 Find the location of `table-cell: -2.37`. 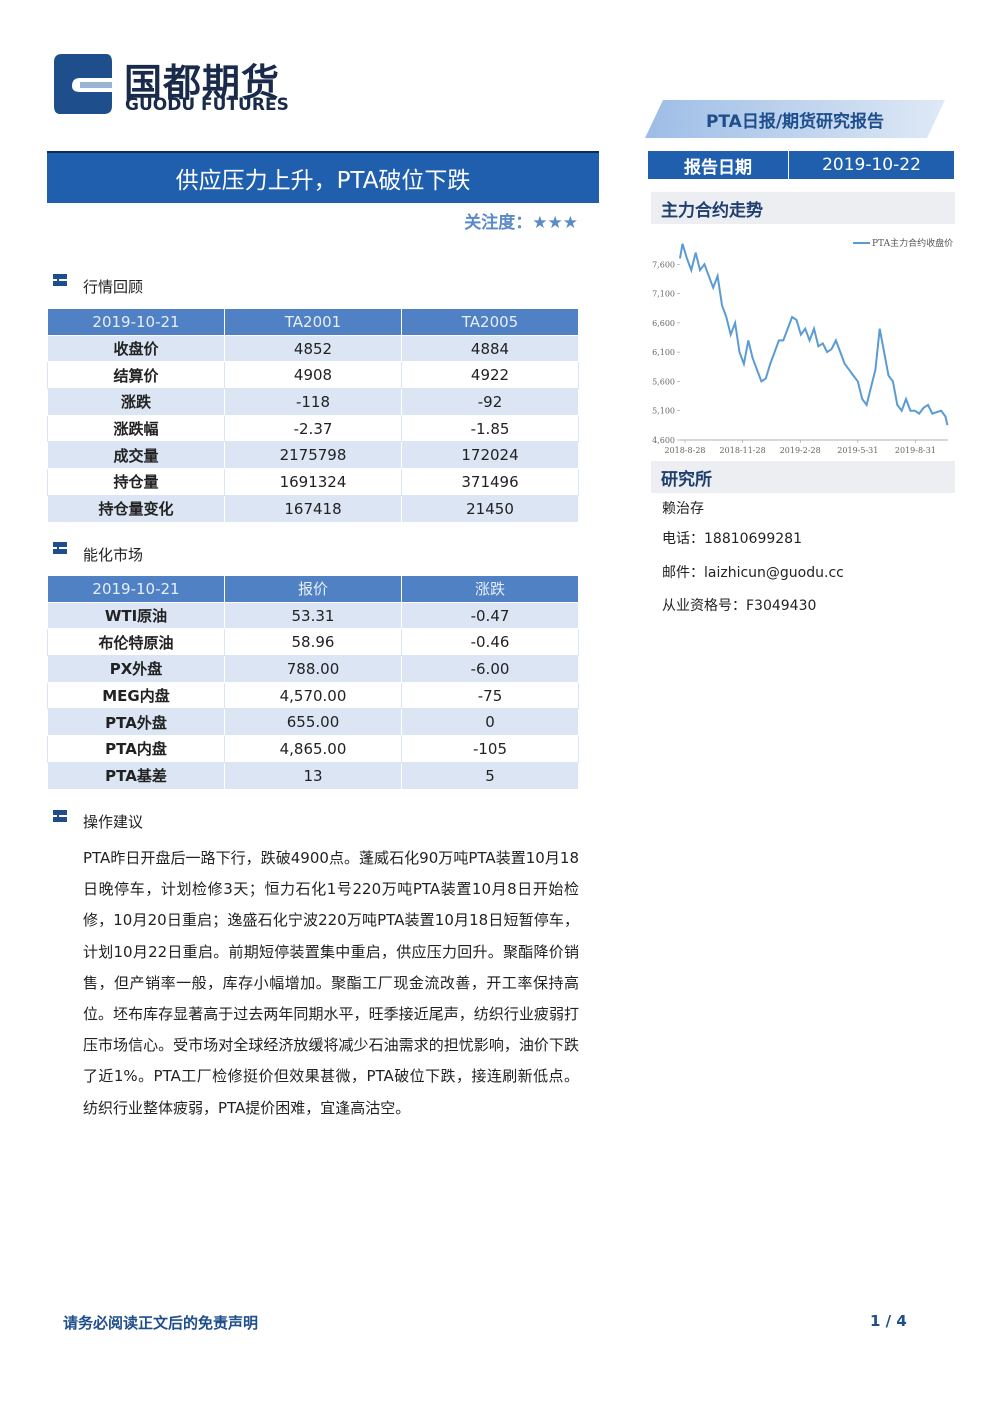

table-cell: -2.37 is located at coordinates (313, 428).